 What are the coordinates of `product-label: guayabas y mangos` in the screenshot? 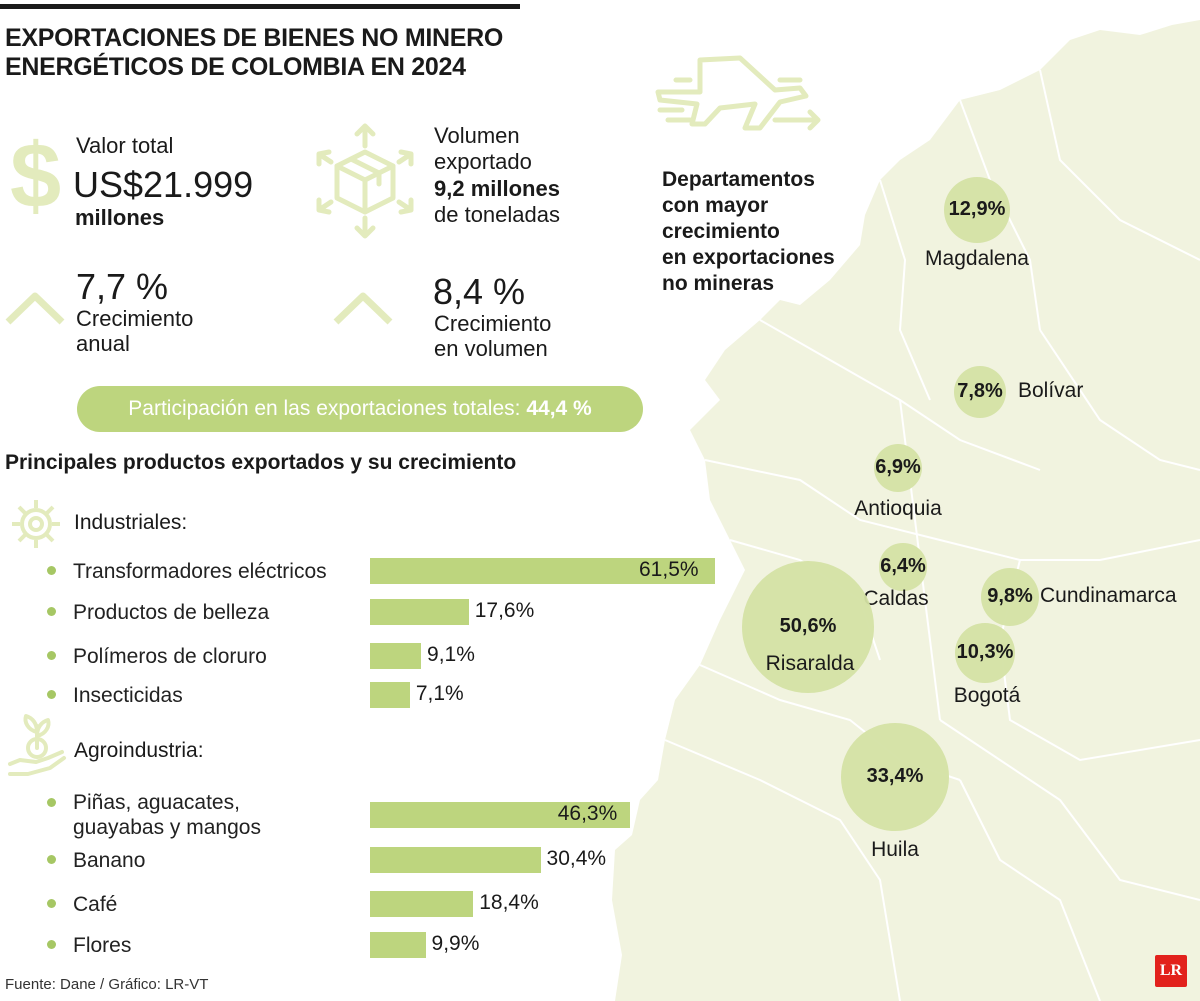 It's located at (167, 827).